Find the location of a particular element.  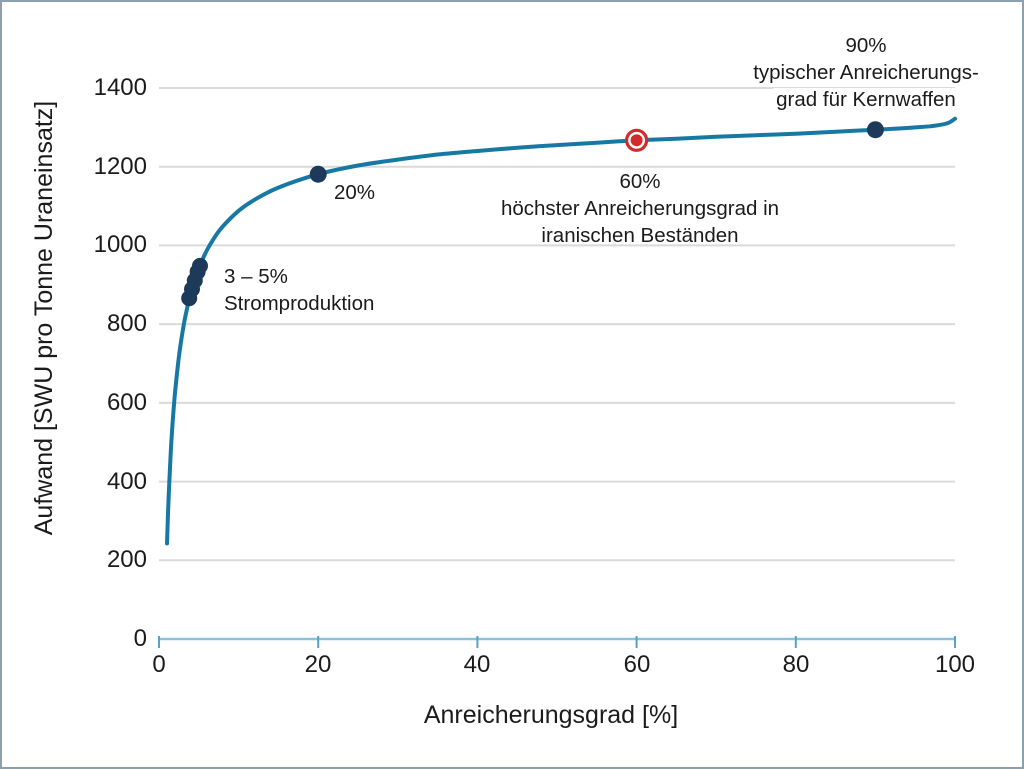

y-tick-label-600: 600 is located at coordinates (126, 402).